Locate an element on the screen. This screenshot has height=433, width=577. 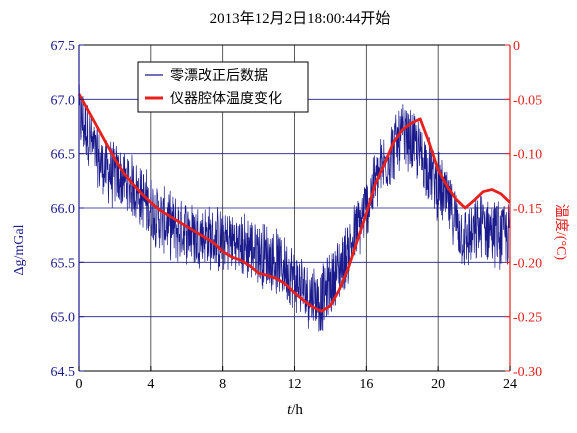
chart-title: 2013年12月2日18:00:44开始 is located at coordinates (300, 18).